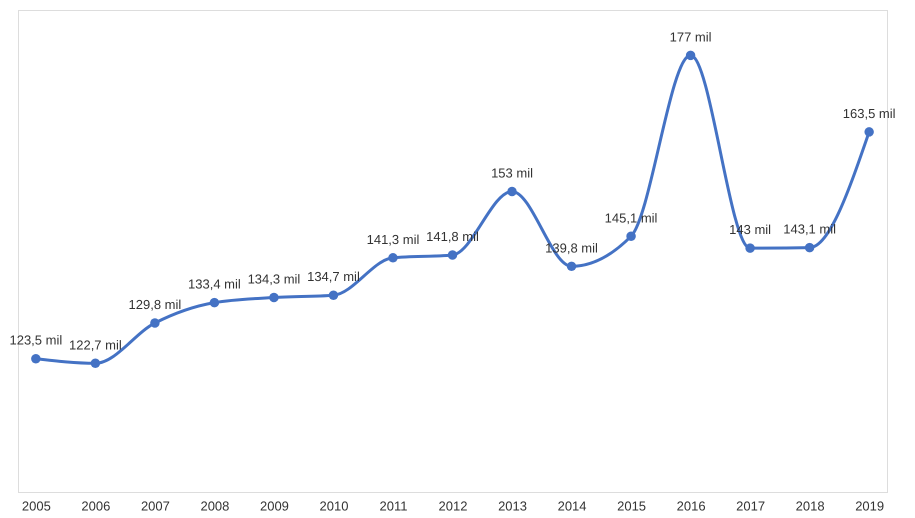 This screenshot has height=518, width=915. What do you see at coordinates (334, 506) in the screenshot?
I see `x-tick-label: 2010` at bounding box center [334, 506].